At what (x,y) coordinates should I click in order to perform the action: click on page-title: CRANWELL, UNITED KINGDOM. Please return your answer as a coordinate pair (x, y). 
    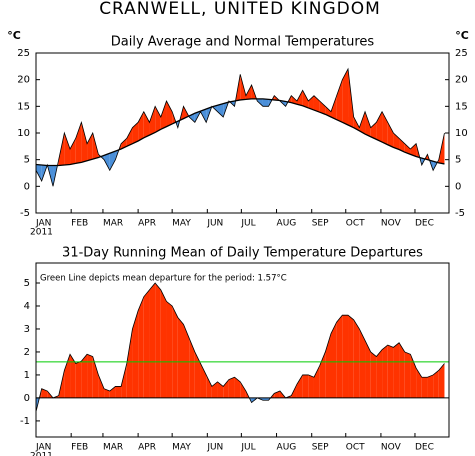
    Looking at the image, I should click on (240, 9).